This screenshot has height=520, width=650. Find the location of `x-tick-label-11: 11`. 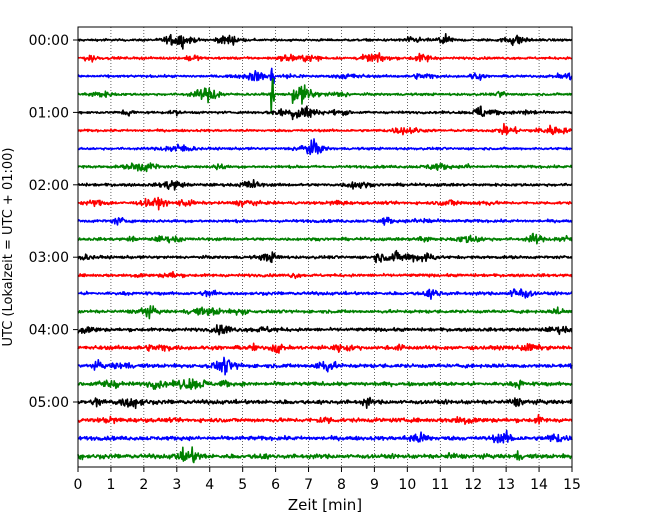

x-tick-label-11: 11 is located at coordinates (440, 485).